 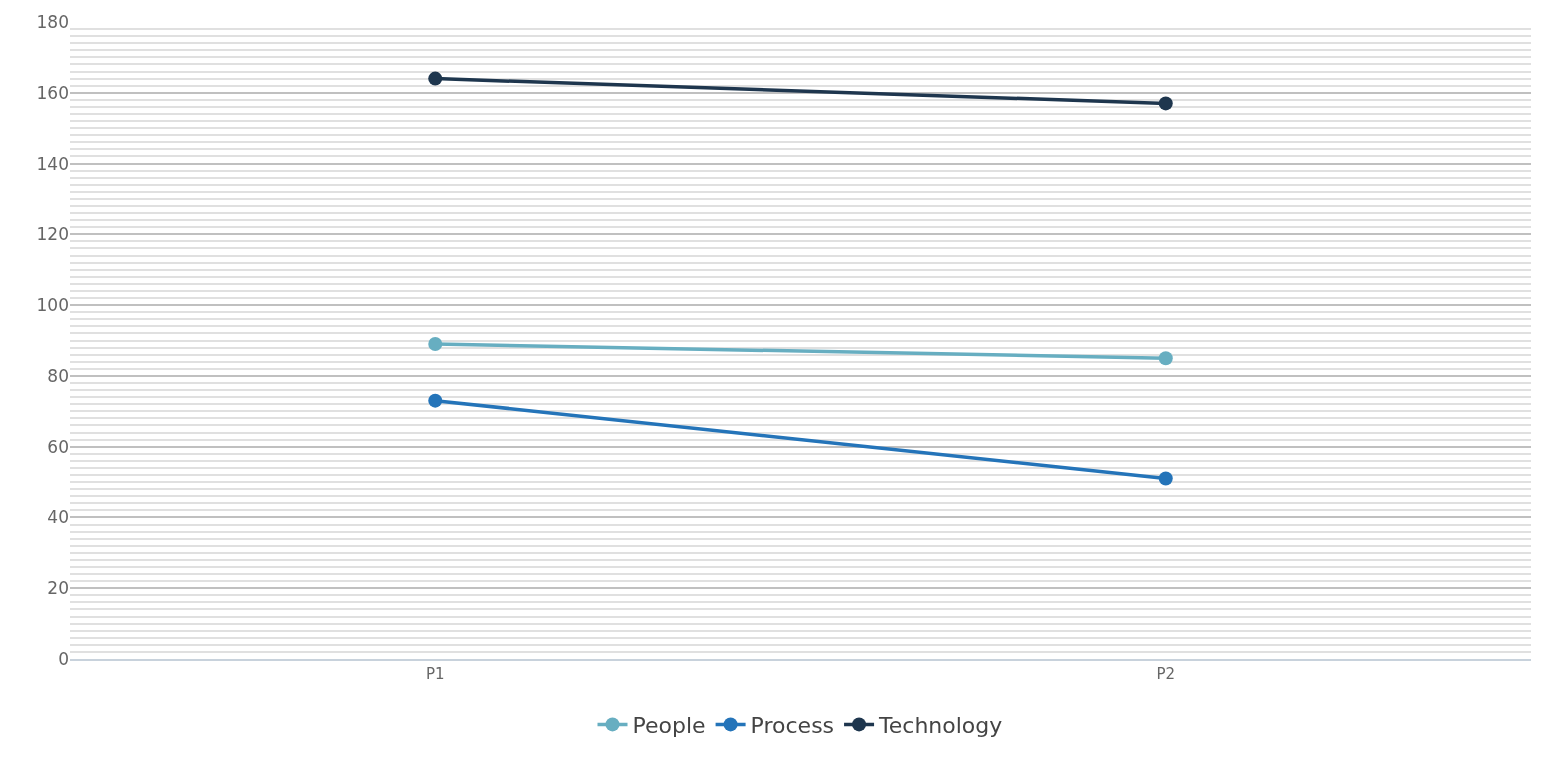 What do you see at coordinates (63, 658) in the screenshot?
I see `y-tick-label: 0` at bounding box center [63, 658].